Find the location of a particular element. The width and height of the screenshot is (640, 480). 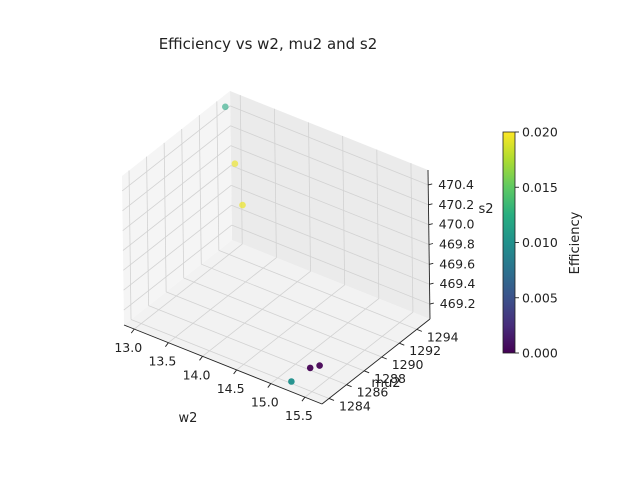

x-axis-line is located at coordinates (223, 364).